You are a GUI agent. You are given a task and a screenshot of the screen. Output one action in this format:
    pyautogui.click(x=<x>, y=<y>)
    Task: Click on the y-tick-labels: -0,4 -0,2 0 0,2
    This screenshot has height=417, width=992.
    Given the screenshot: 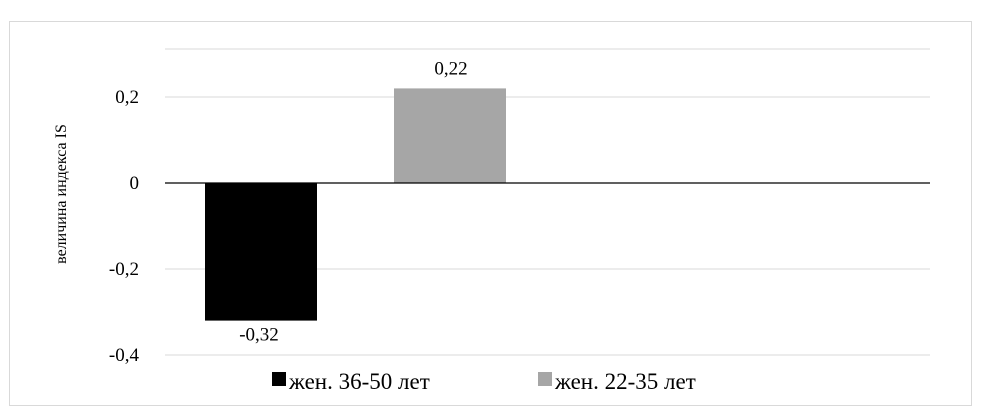 What is the action you would take?
    pyautogui.click(x=124, y=226)
    